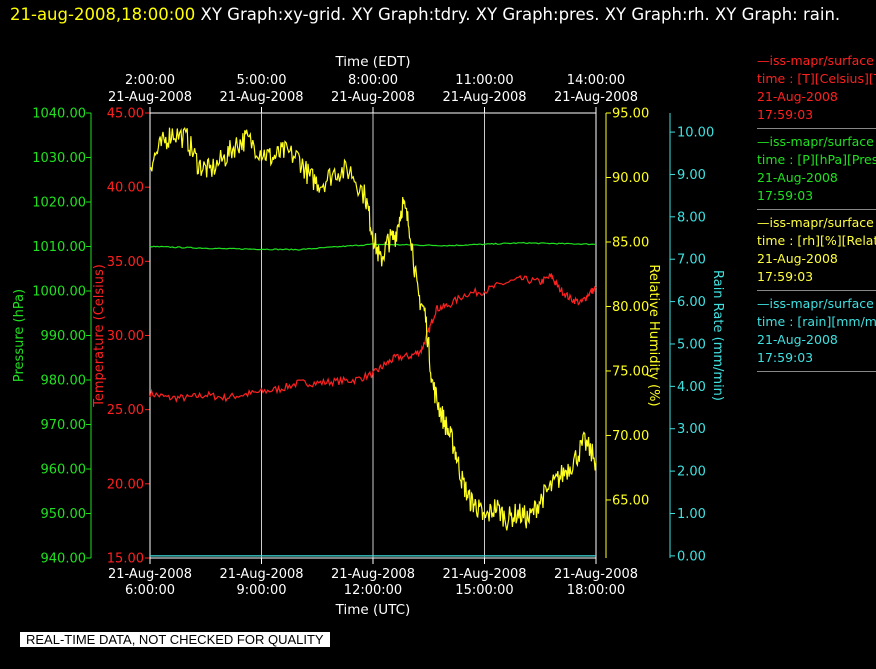 The height and width of the screenshot is (669, 876). I want to click on pressure-tick-label: 940.00, so click(64, 559).